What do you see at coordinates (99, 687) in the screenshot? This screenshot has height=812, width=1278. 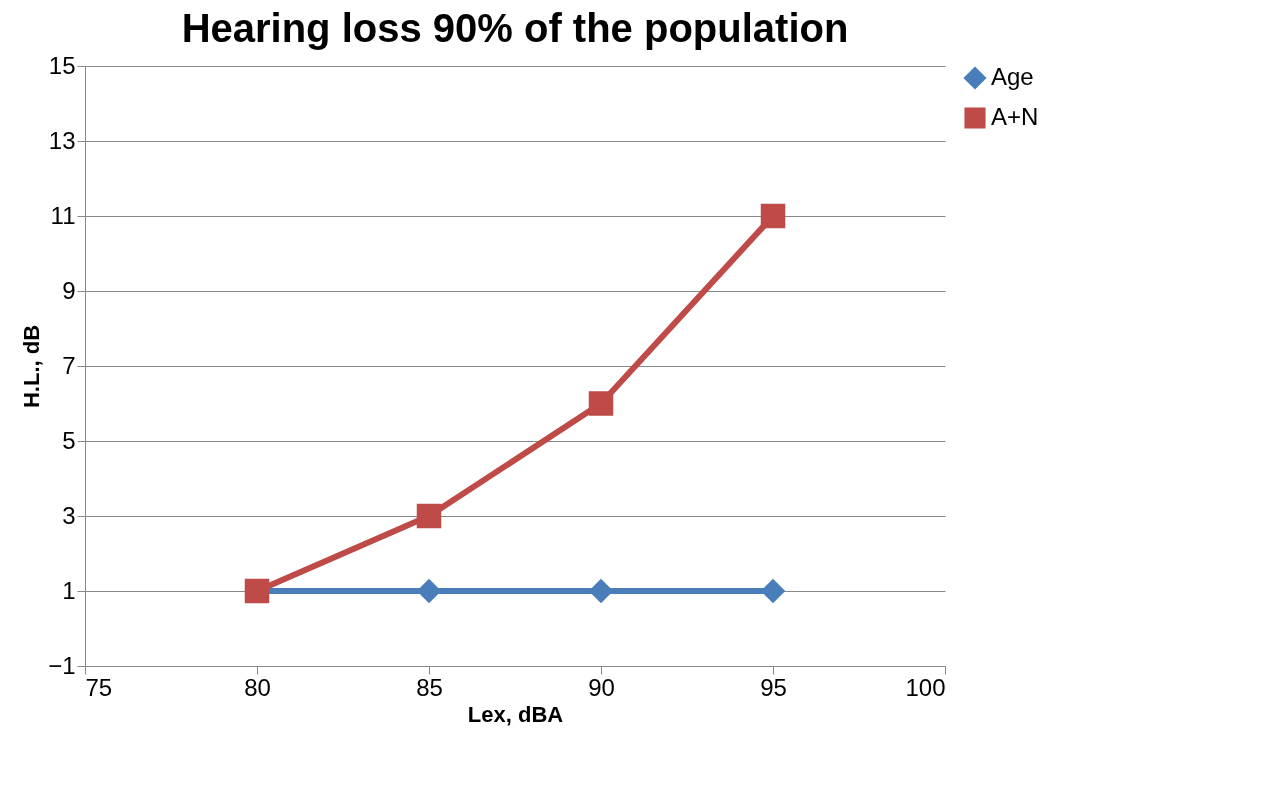 I see `x-tick-label: 75` at bounding box center [99, 687].